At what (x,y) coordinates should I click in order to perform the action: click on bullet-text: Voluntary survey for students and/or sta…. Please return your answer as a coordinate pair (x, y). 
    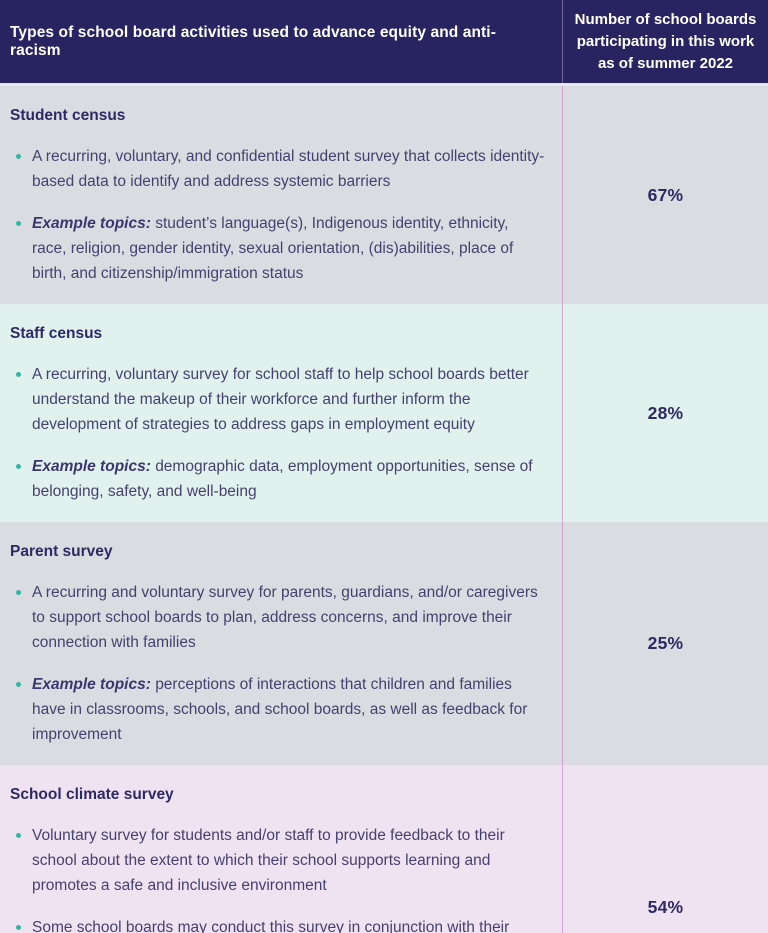
    Looking at the image, I should click on (268, 860).